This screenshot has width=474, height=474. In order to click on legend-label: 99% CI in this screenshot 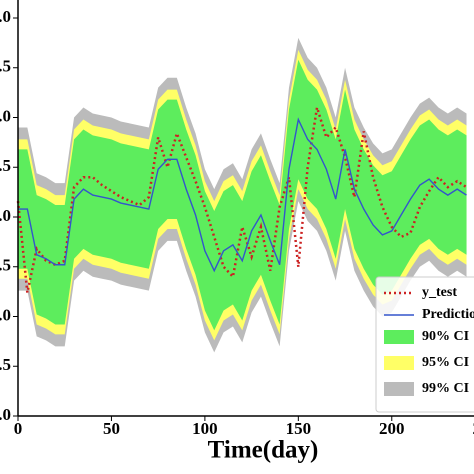, I will do `click(445, 388)`.